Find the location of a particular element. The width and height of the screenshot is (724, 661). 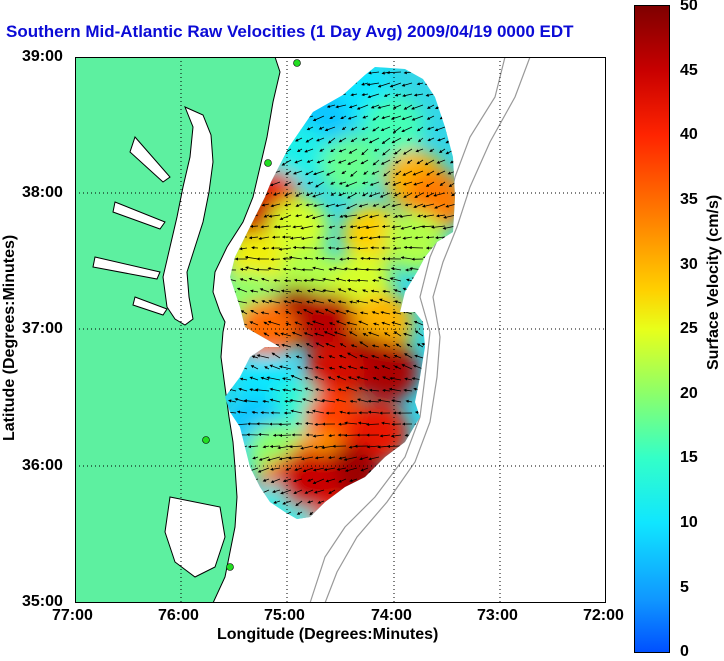

colorbar is located at coordinates (652, 329).